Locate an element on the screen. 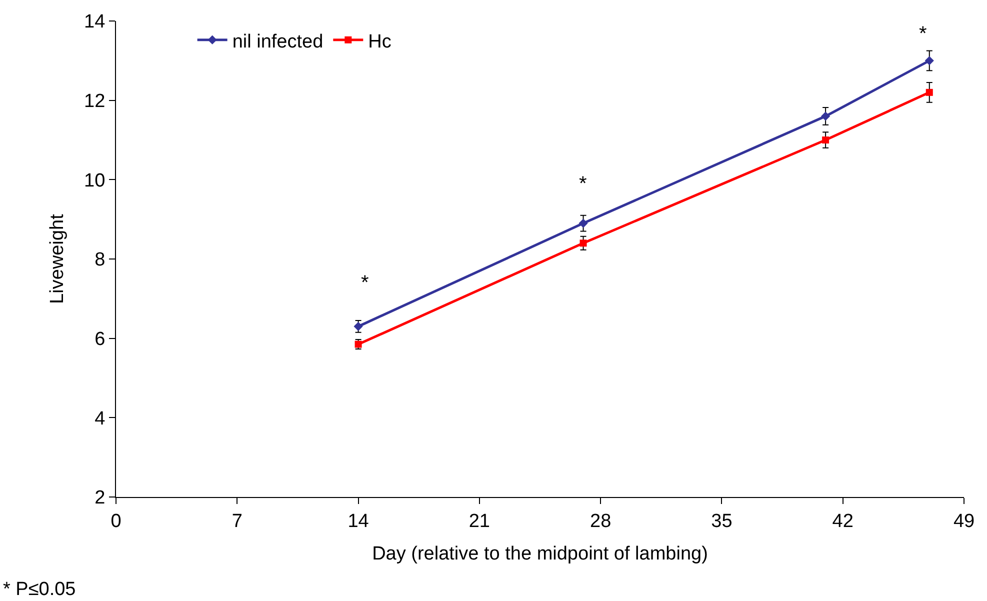 This screenshot has height=601, width=987. x-tick-label: 7 is located at coordinates (237, 521).